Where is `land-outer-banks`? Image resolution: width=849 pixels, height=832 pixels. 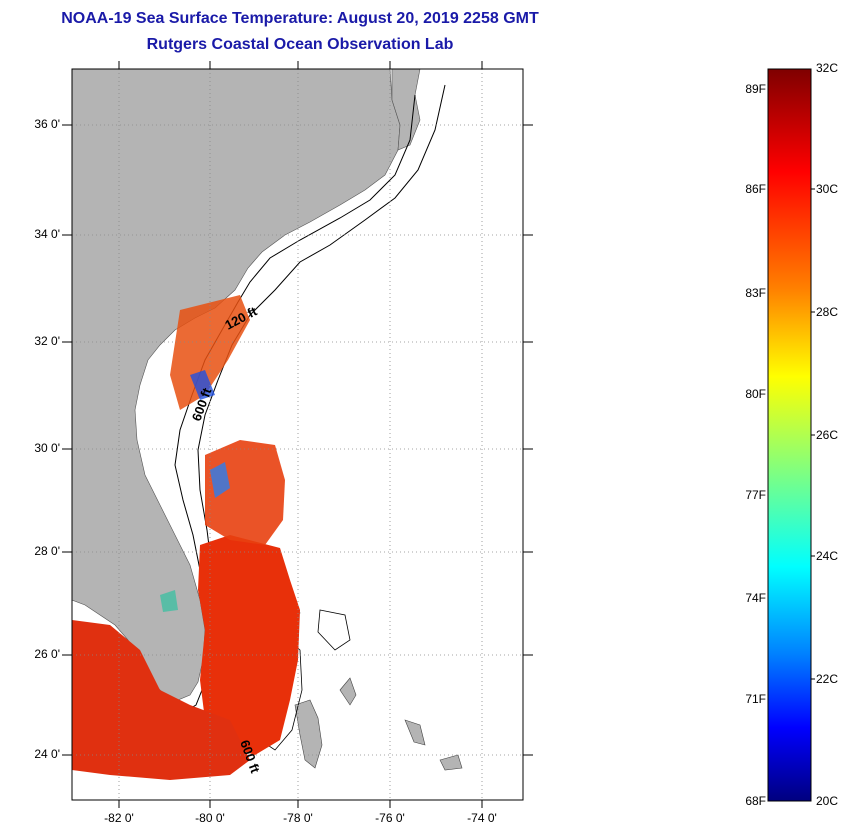
land-outer-banks is located at coordinates (406, 110).